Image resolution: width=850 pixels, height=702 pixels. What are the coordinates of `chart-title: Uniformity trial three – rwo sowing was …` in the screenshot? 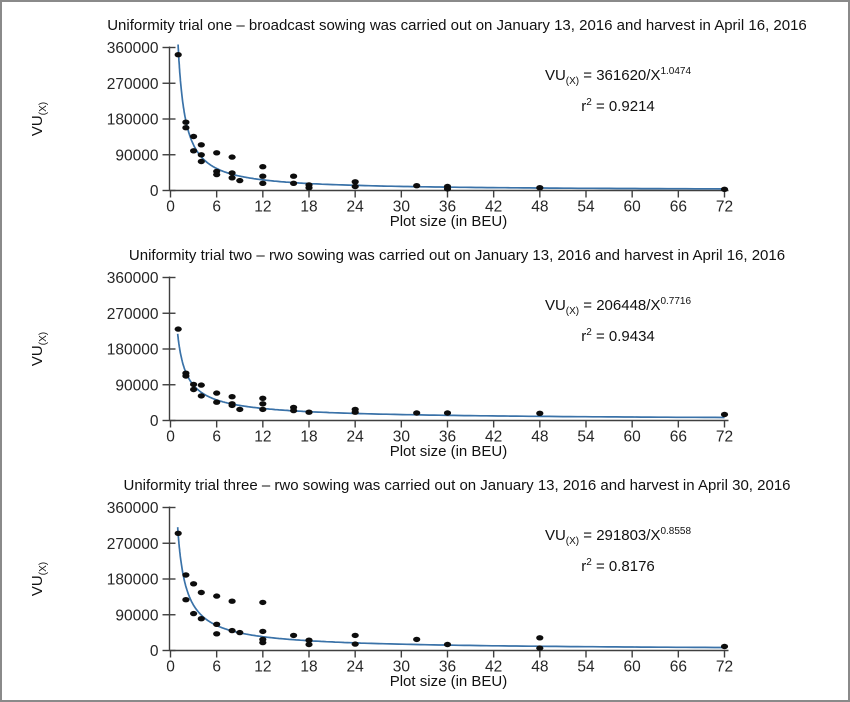 It's located at (457, 485).